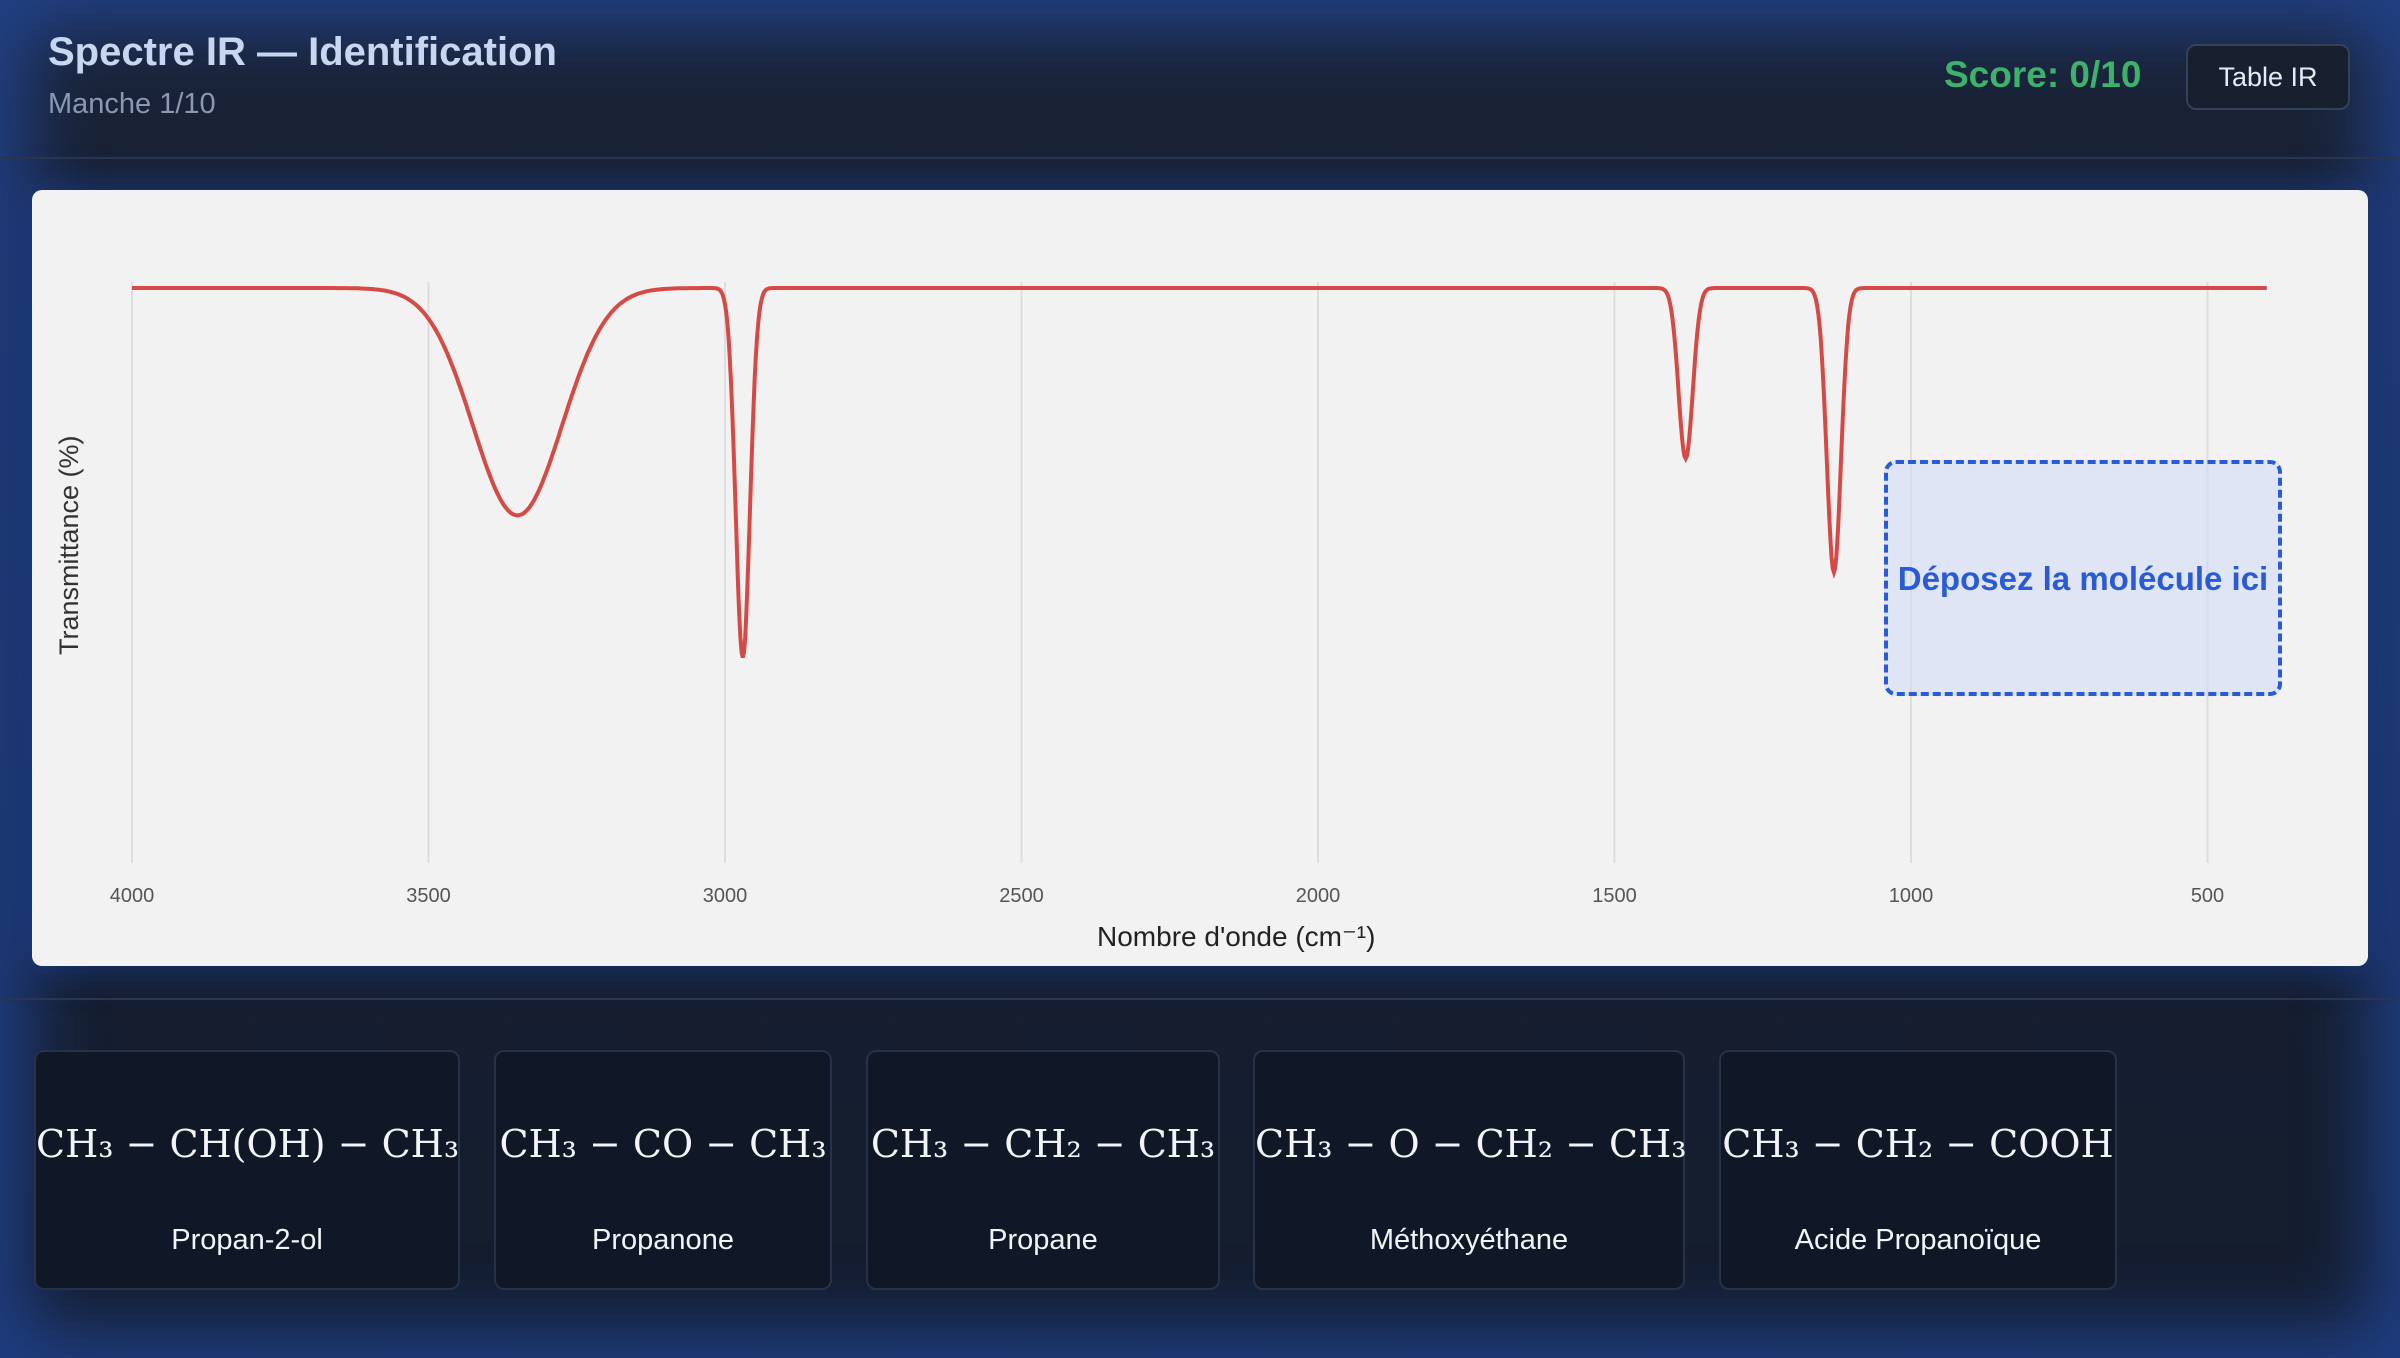 The height and width of the screenshot is (1358, 2400). Describe the element at coordinates (1911, 896) in the screenshot. I see `x-tick-label: 1000` at that location.